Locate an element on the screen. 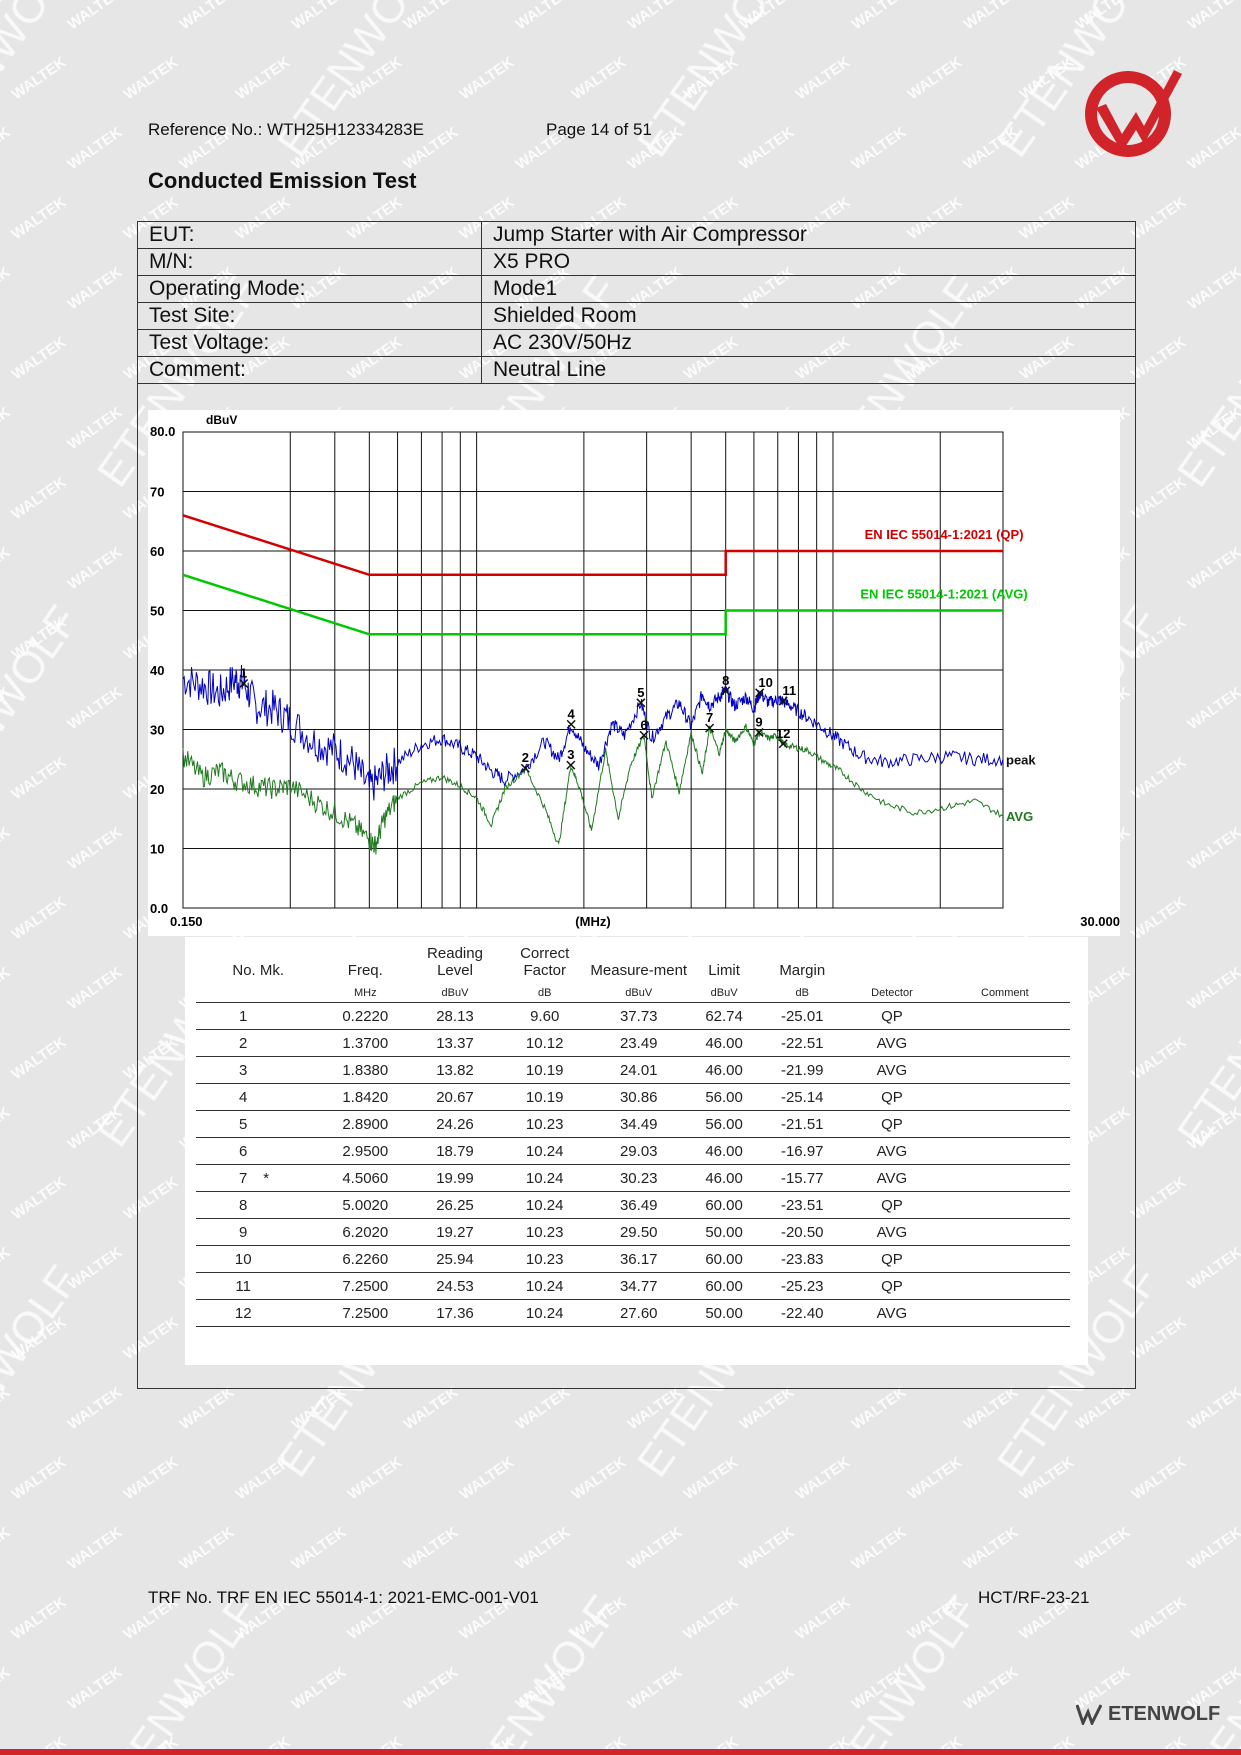 The height and width of the screenshot is (1755, 1241). table-cell: 1.8420 is located at coordinates (365, 1097).